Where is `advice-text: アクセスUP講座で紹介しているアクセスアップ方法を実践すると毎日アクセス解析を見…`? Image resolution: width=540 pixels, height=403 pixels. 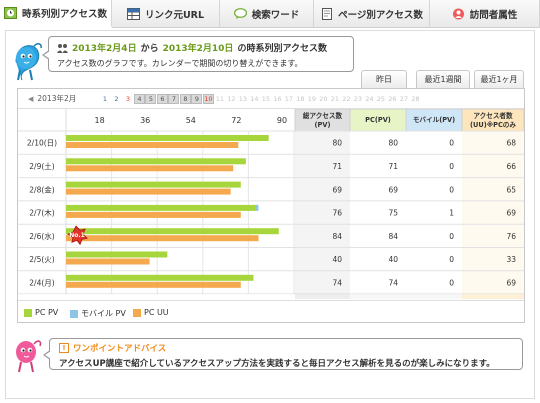
advice-text: アクセスUP講座で紹介しているアクセスアップ方法を実践すると毎日アクセス解析を見… is located at coordinates (277, 364).